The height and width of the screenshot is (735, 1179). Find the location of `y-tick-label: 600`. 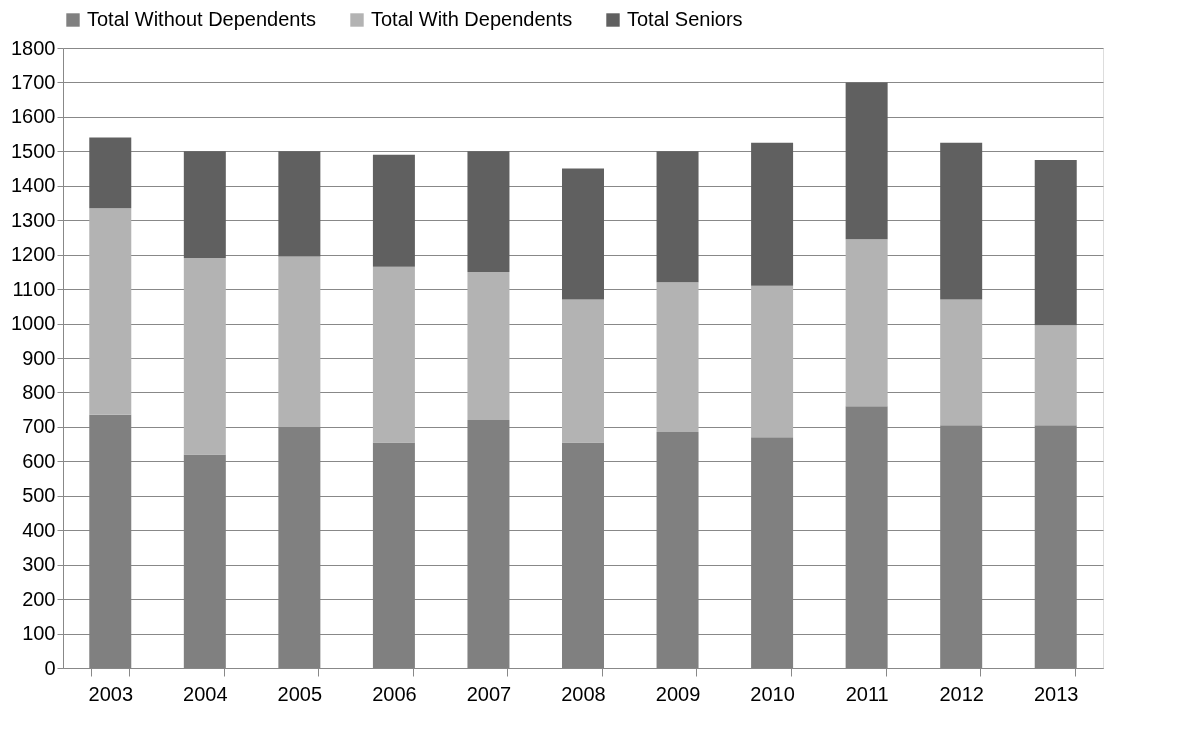

y-tick-label: 600 is located at coordinates (39, 460).